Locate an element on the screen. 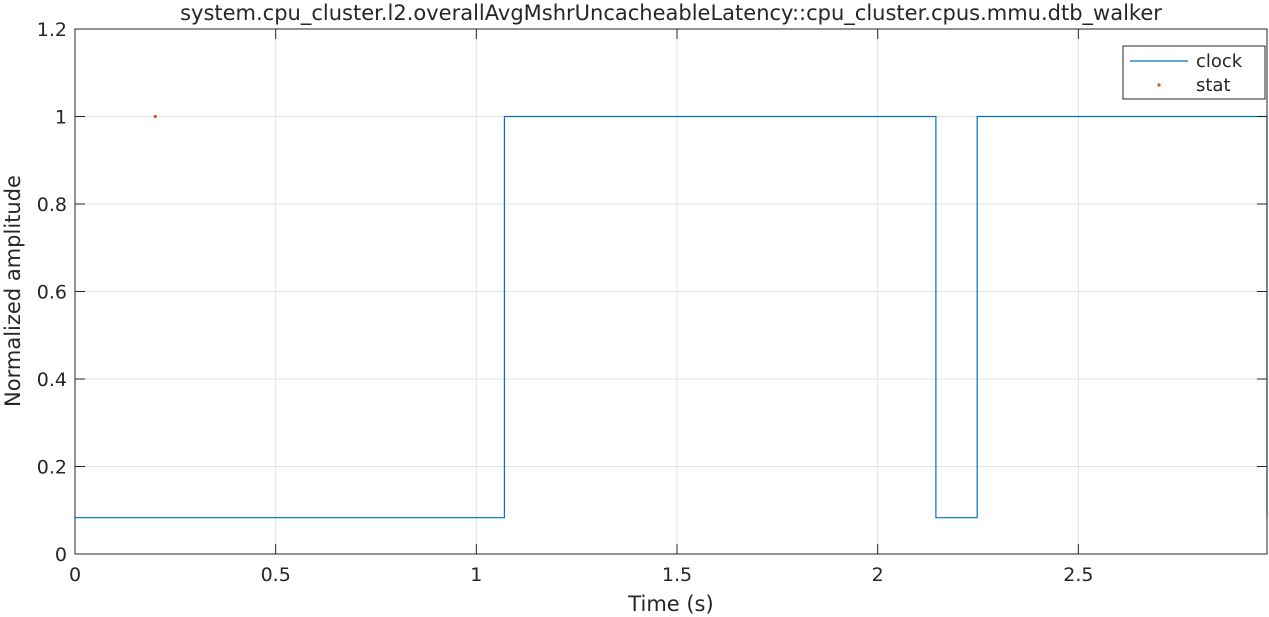  x-tick-label: 0.5 is located at coordinates (276, 575).